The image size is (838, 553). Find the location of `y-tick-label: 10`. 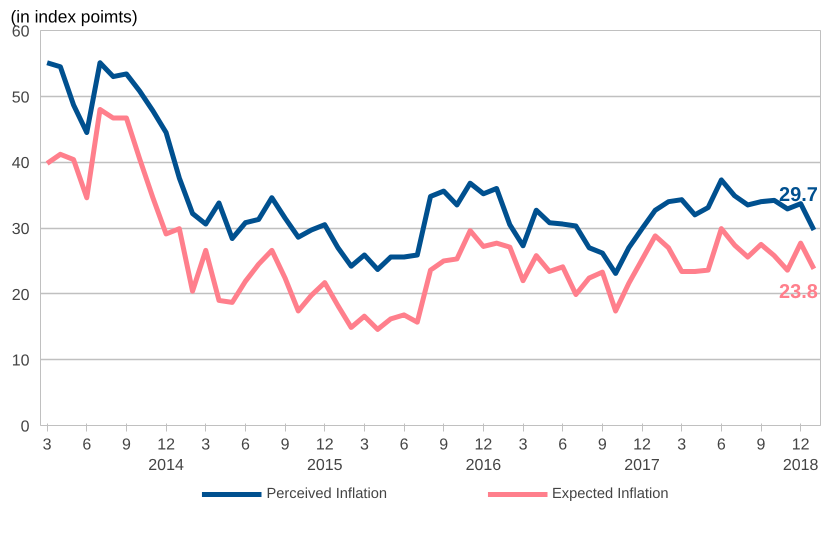

y-tick-label: 10 is located at coordinates (21, 361).